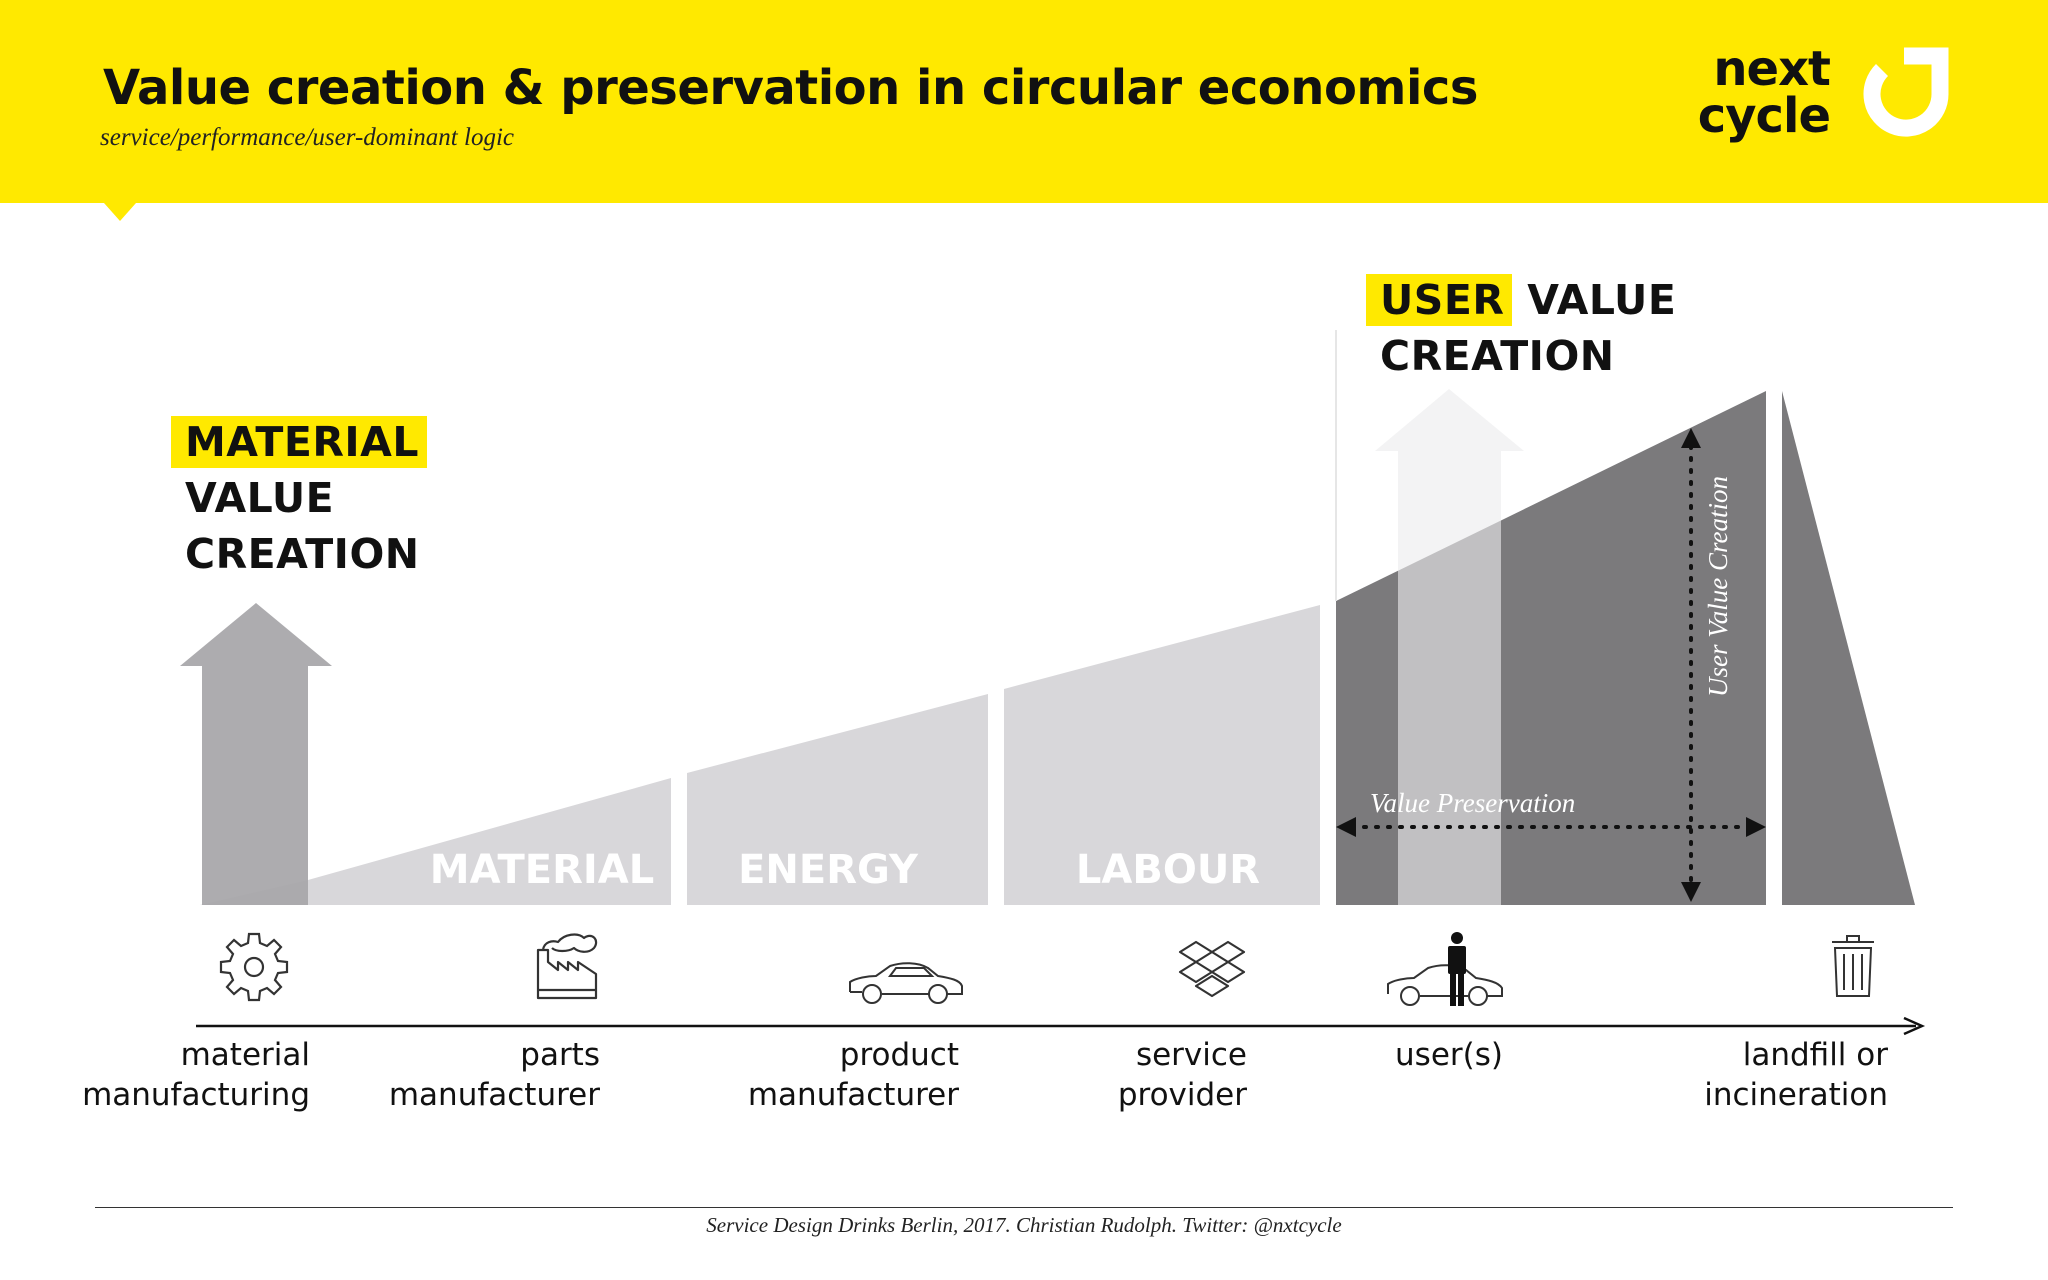  Describe the element at coordinates (1914, 1026) in the screenshot. I see `timeline-arrowhead` at that location.